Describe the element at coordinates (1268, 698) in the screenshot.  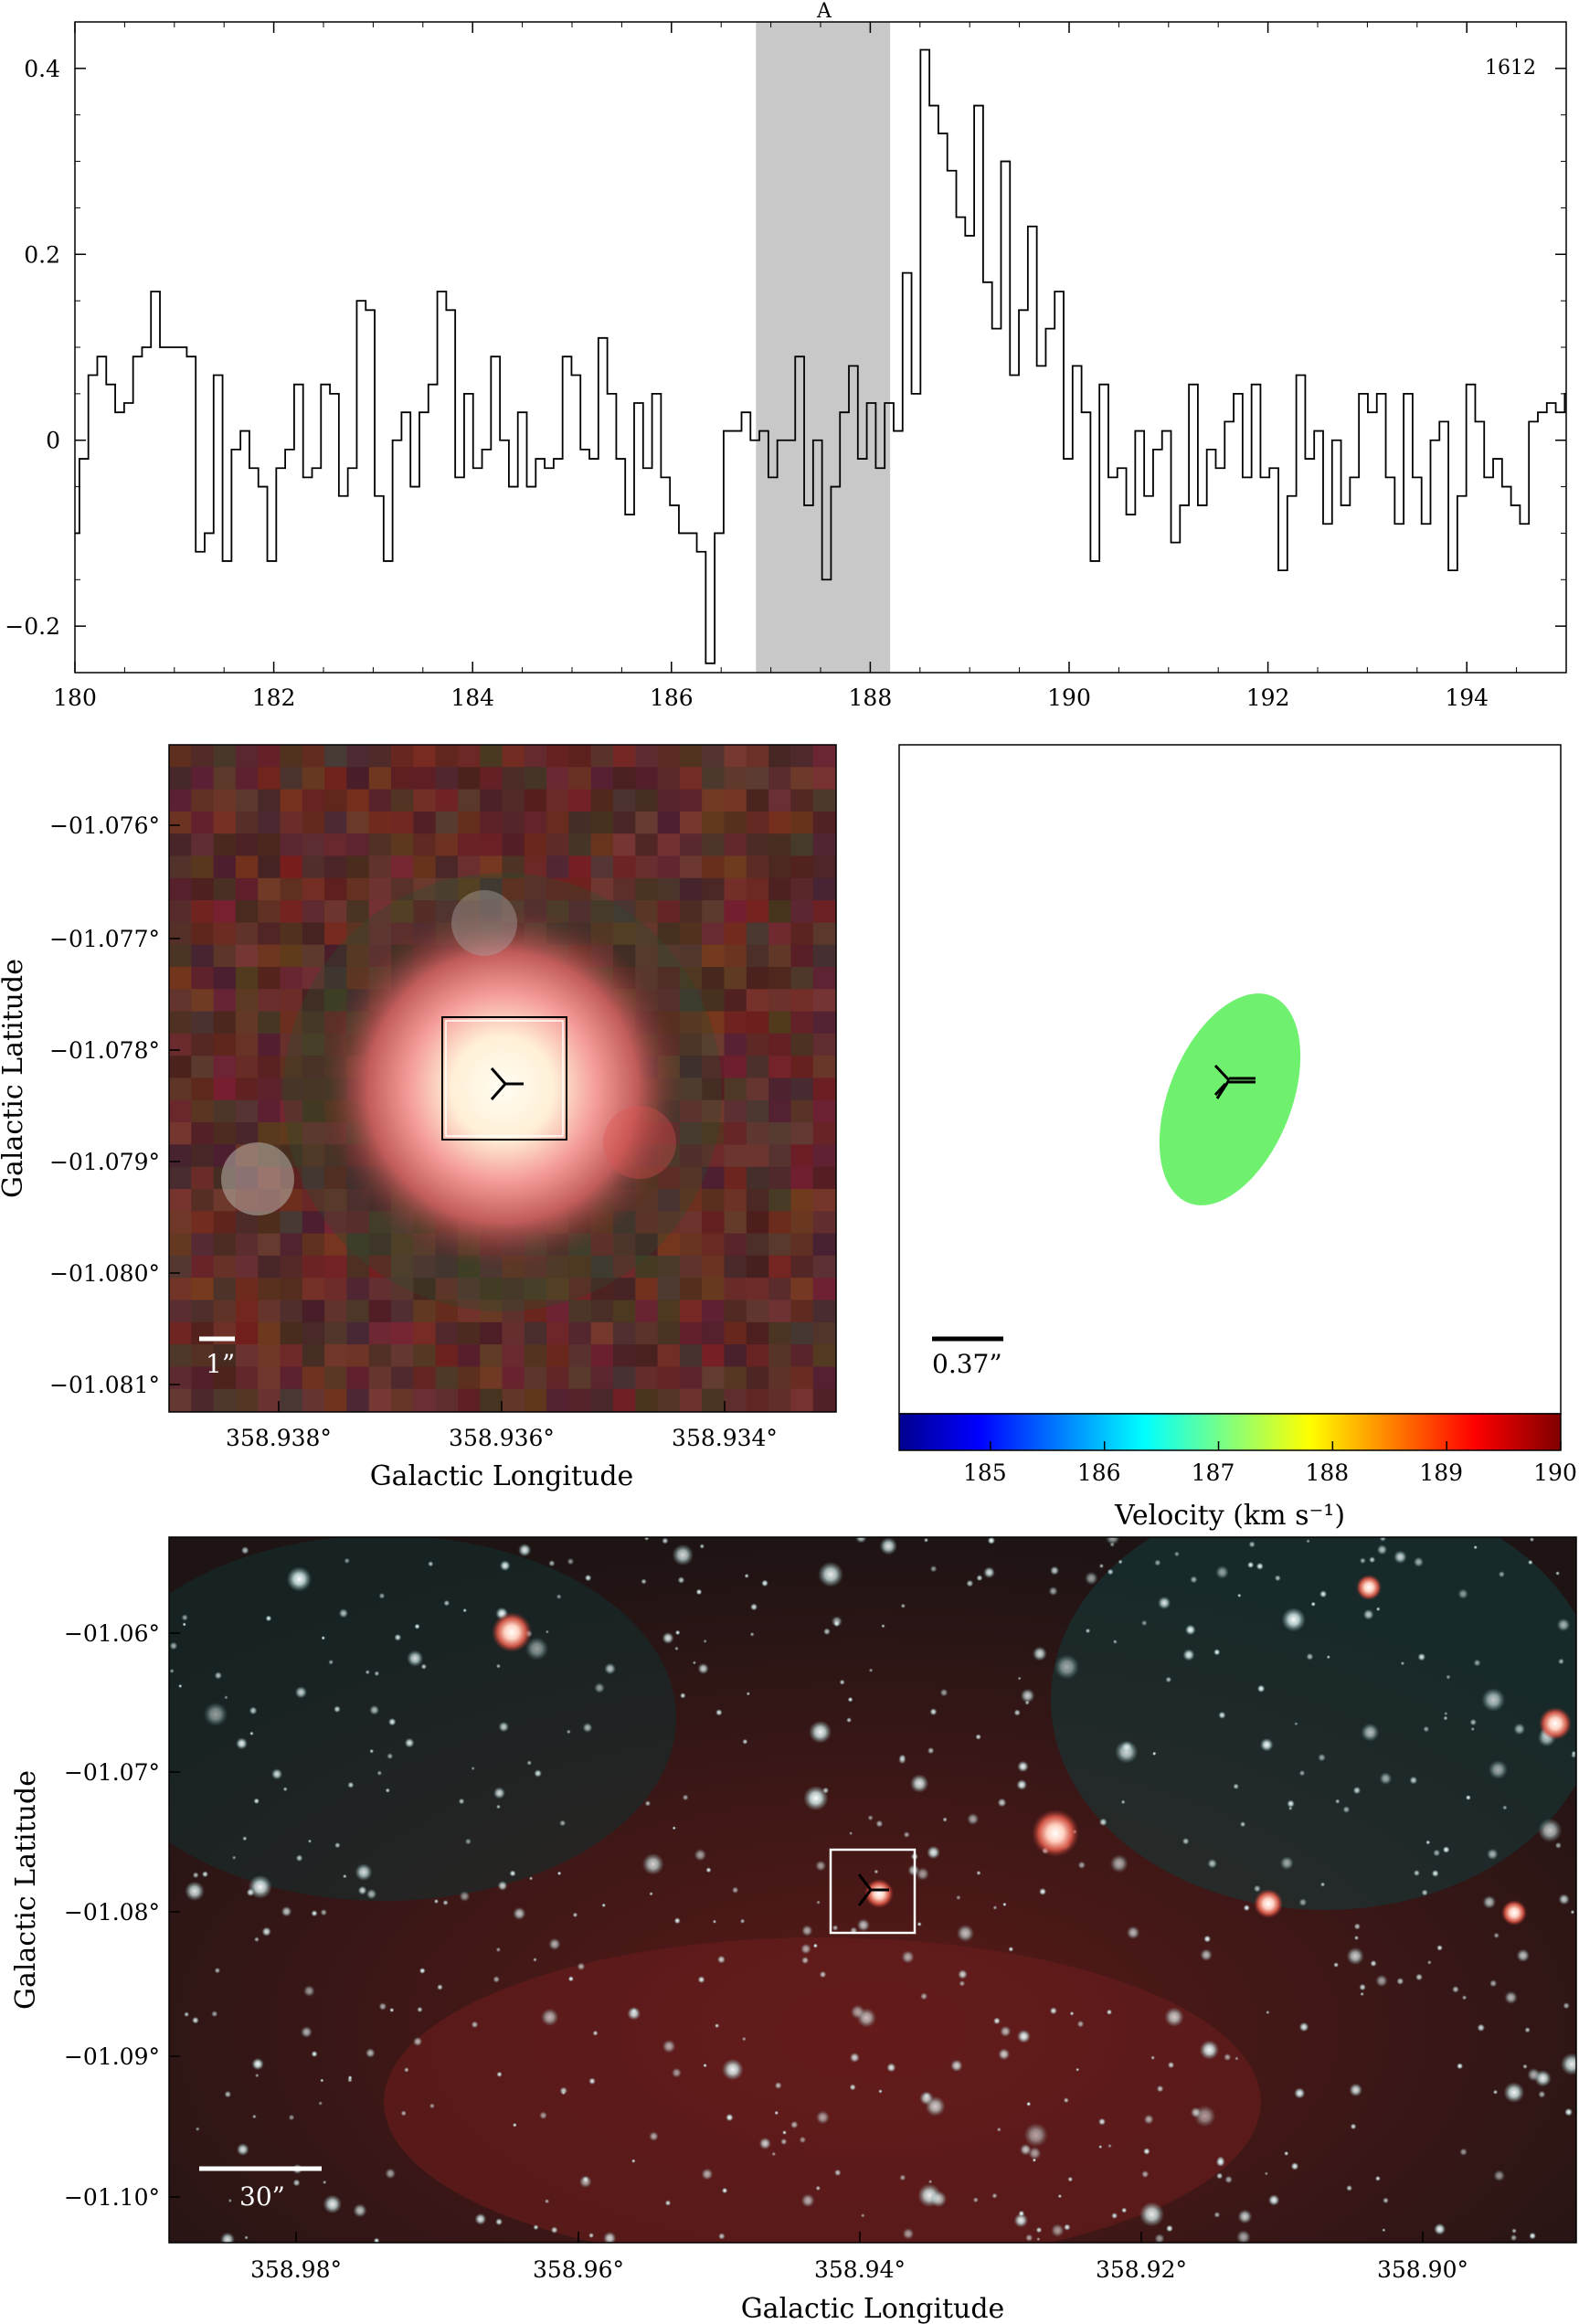
I see `x-tick-label: 192` at that location.